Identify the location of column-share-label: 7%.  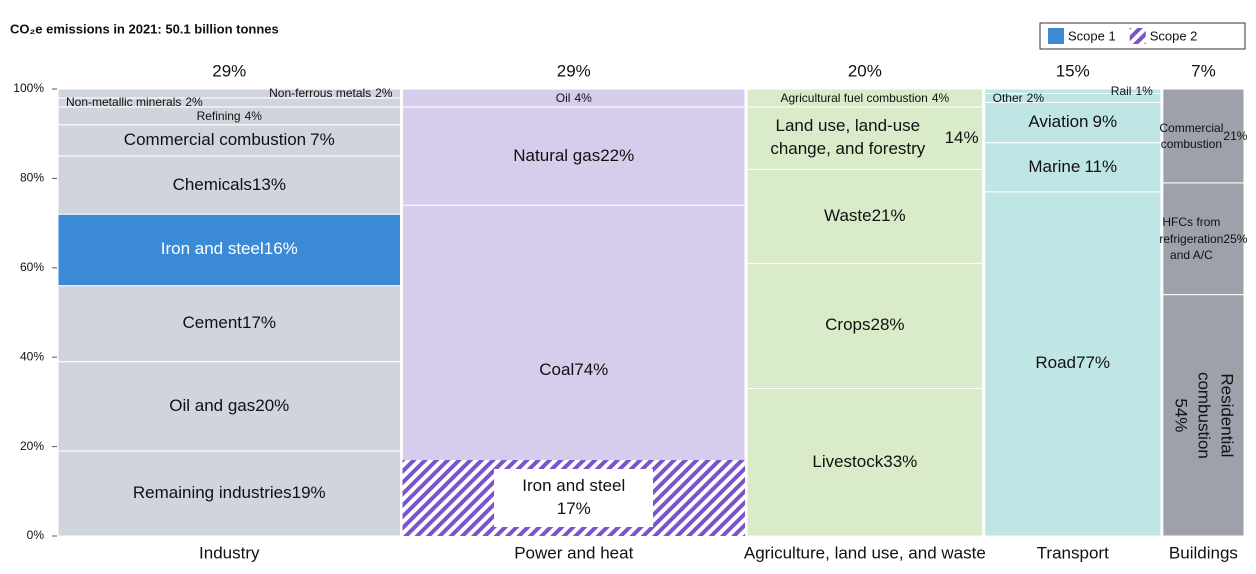
(1203, 70).